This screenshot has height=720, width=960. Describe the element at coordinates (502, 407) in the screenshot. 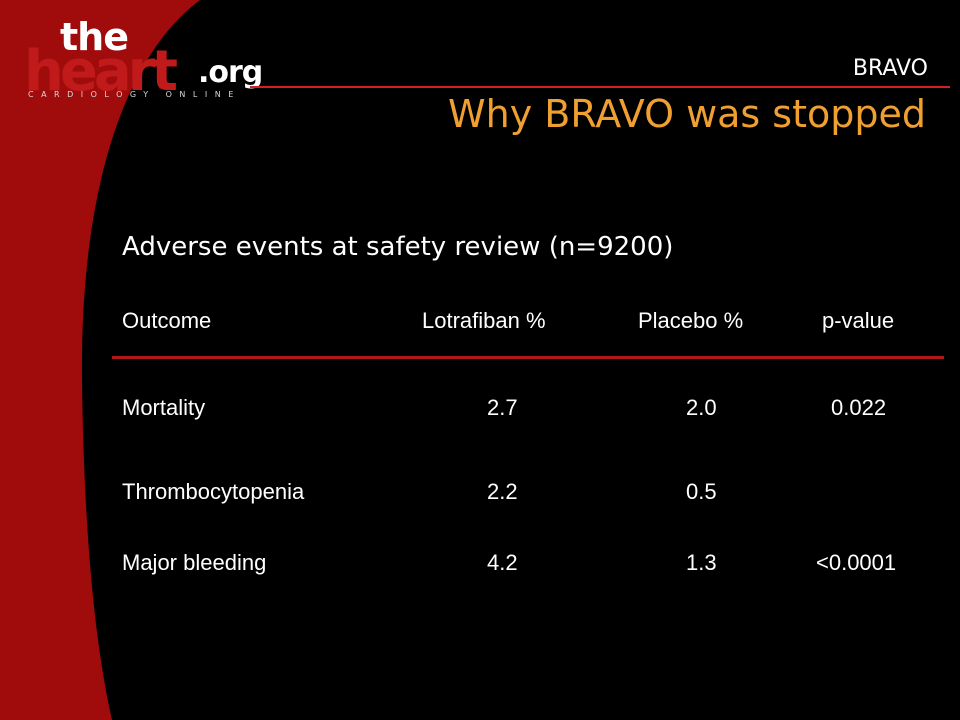

I see `cell-lotrafiban: 2.7` at that location.